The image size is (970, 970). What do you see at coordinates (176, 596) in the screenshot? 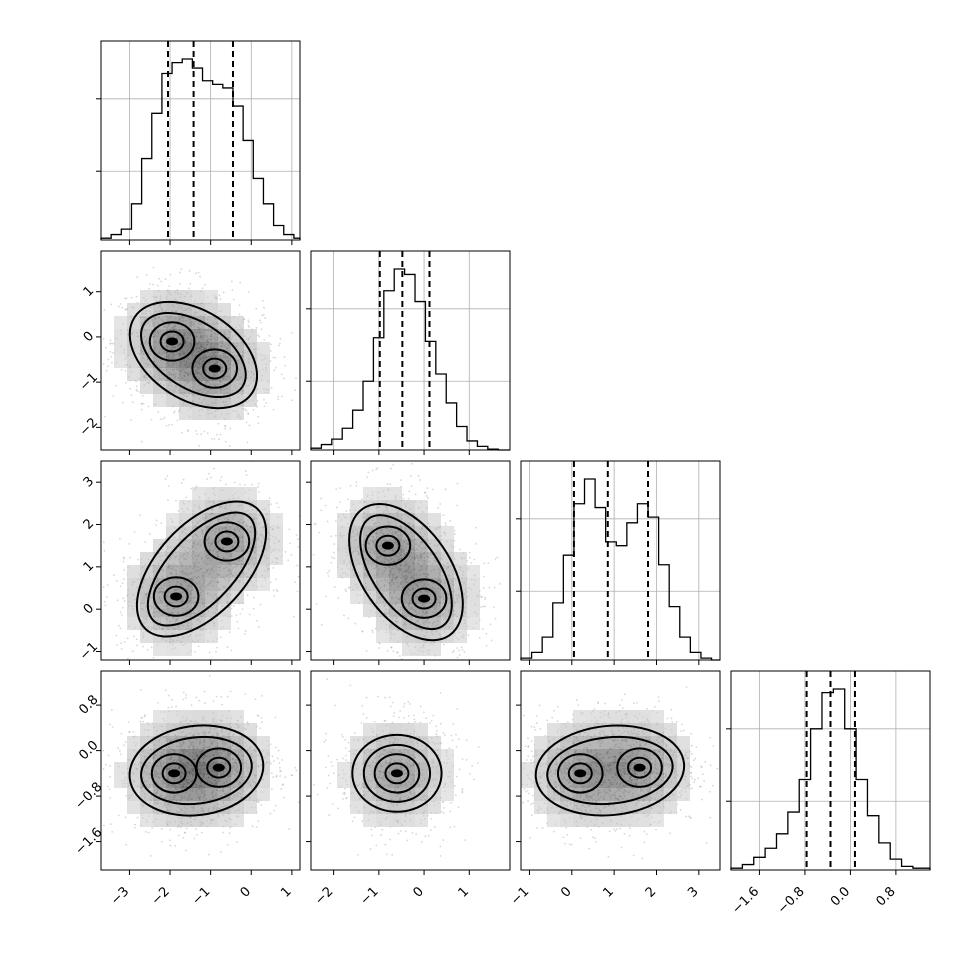
I see `density-peak` at bounding box center [176, 596].